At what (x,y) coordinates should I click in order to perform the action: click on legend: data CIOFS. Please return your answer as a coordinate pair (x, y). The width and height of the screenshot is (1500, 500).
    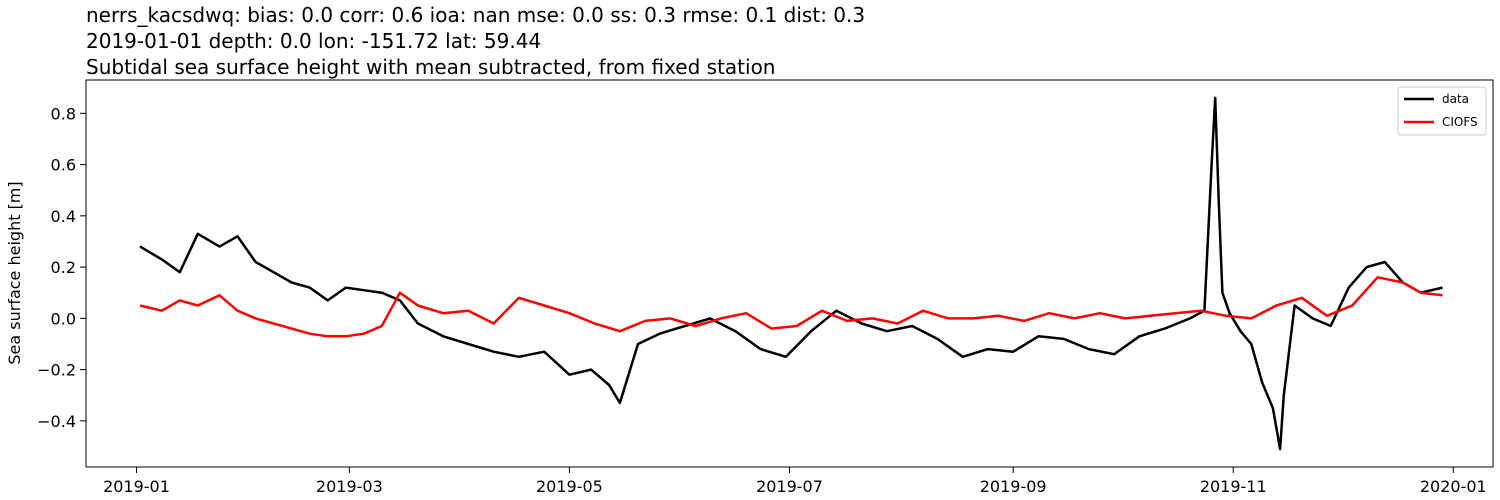
    Looking at the image, I should click on (1442, 111).